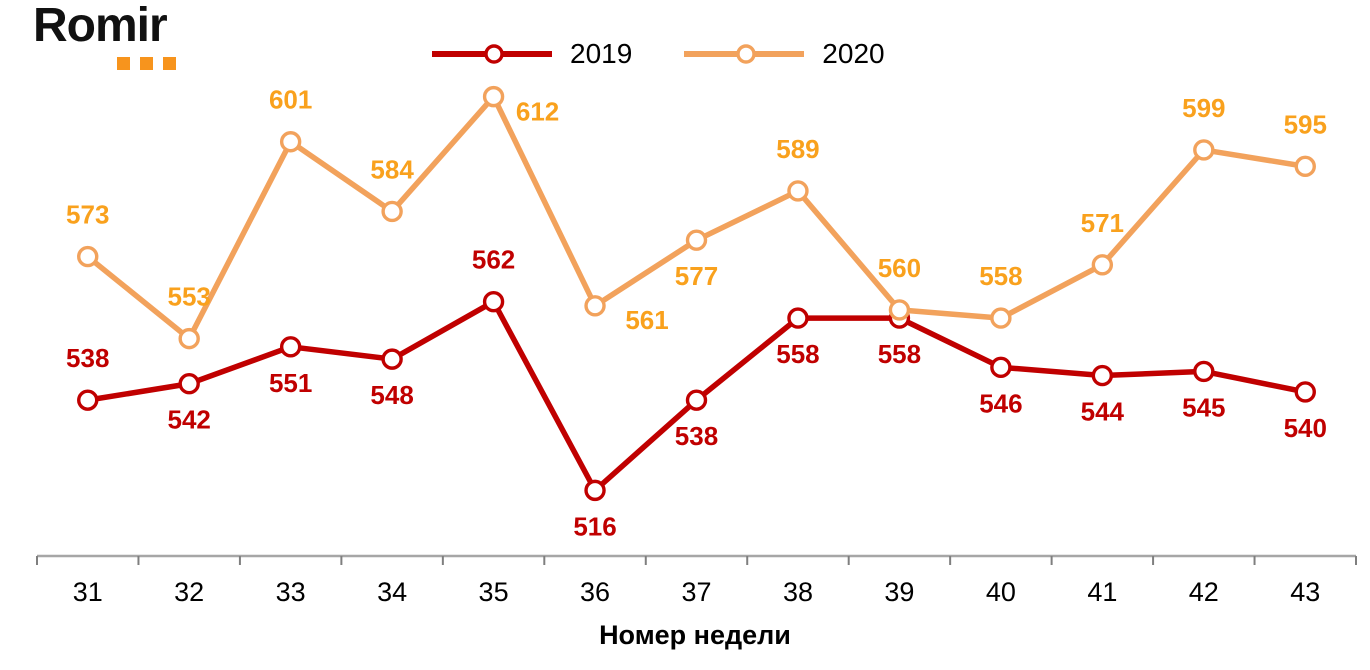  Describe the element at coordinates (87, 215) in the screenshot. I see `data-point-label-2020: 573` at that location.